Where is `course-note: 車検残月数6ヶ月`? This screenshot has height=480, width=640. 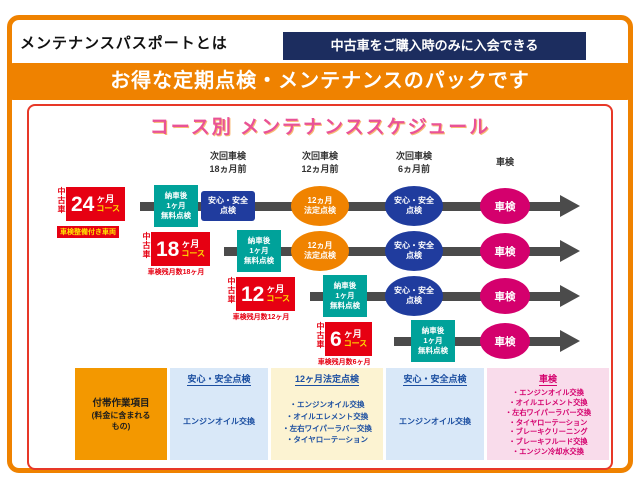
course-note: 車検残月数6ヶ月 is located at coordinates (344, 362).